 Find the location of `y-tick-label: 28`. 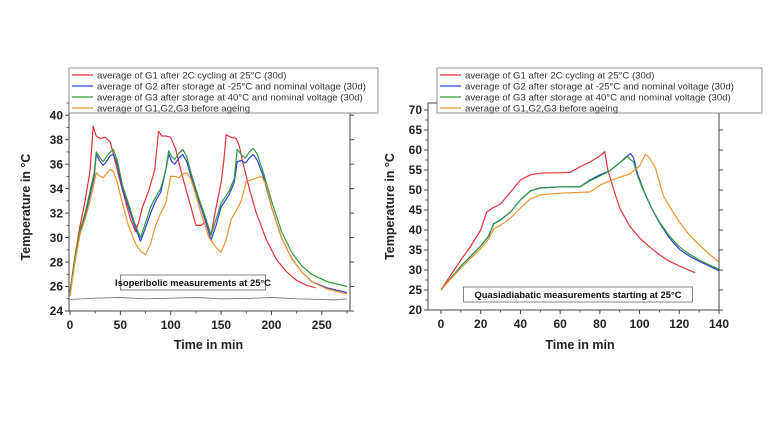

y-tick-label: 28 is located at coordinates (57, 262).